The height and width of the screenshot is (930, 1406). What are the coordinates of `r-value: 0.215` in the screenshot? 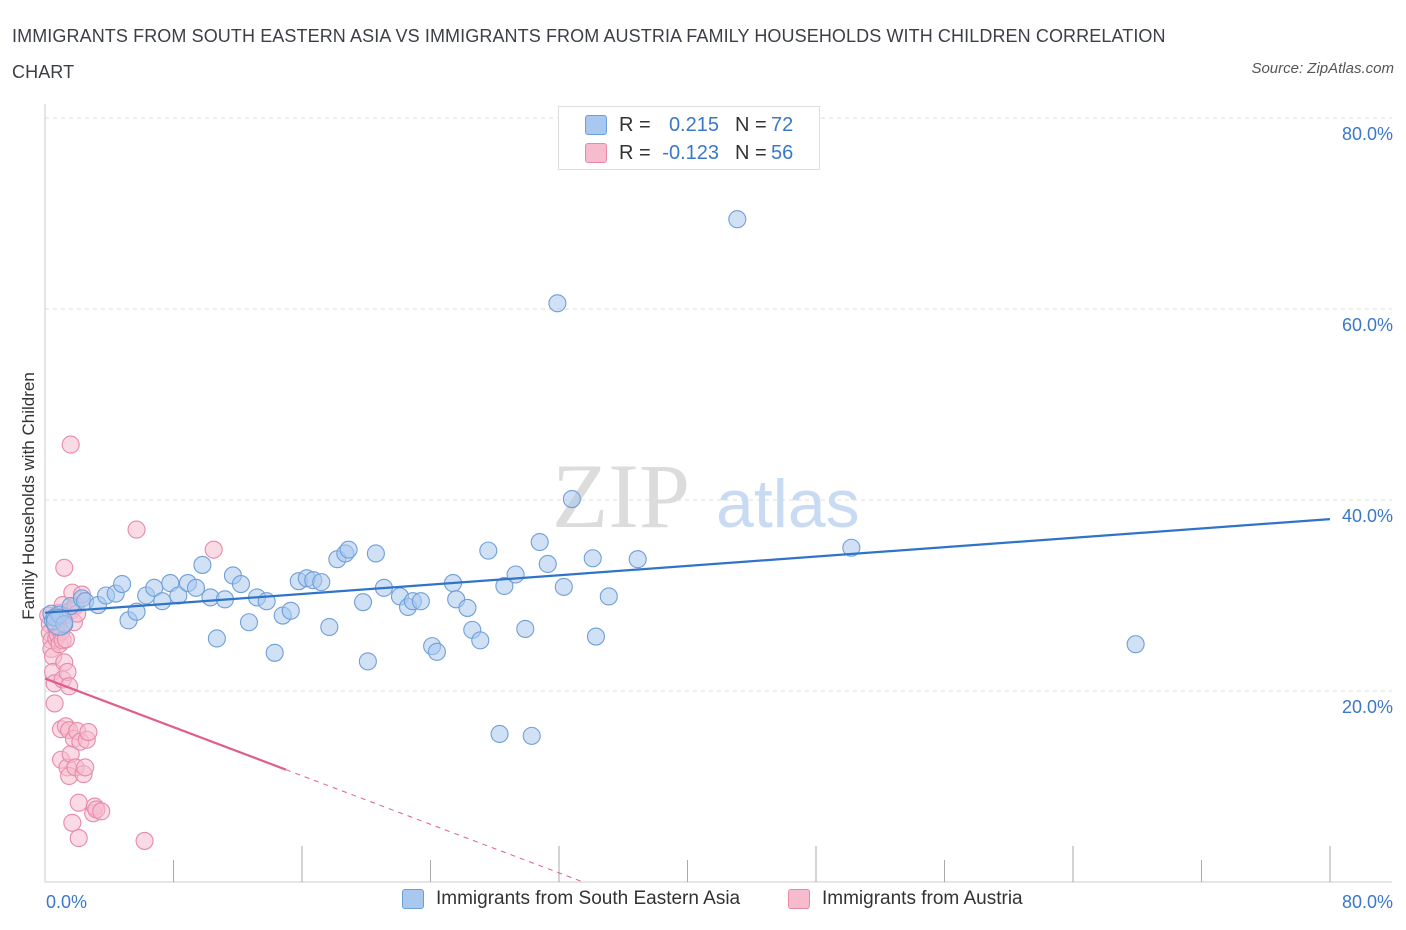 It's located at (693, 124).